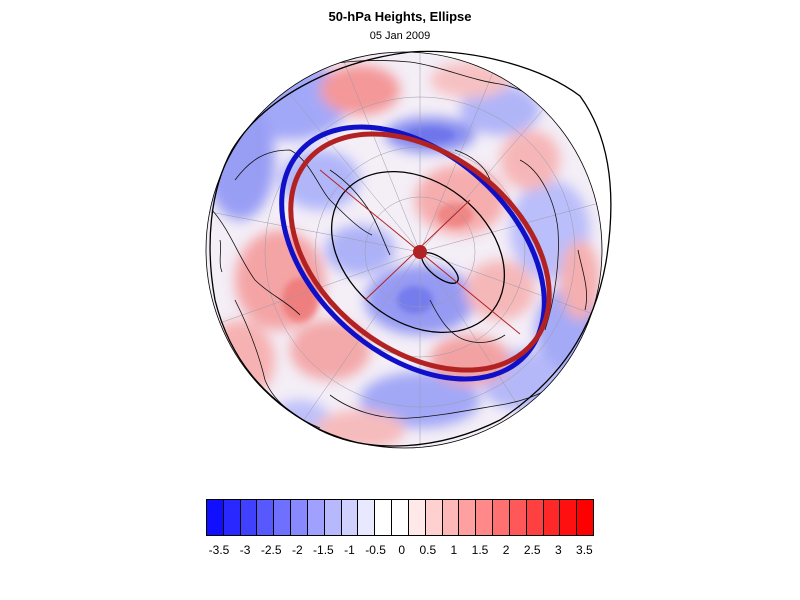  I want to click on red-ellipse, so click(420, 252).